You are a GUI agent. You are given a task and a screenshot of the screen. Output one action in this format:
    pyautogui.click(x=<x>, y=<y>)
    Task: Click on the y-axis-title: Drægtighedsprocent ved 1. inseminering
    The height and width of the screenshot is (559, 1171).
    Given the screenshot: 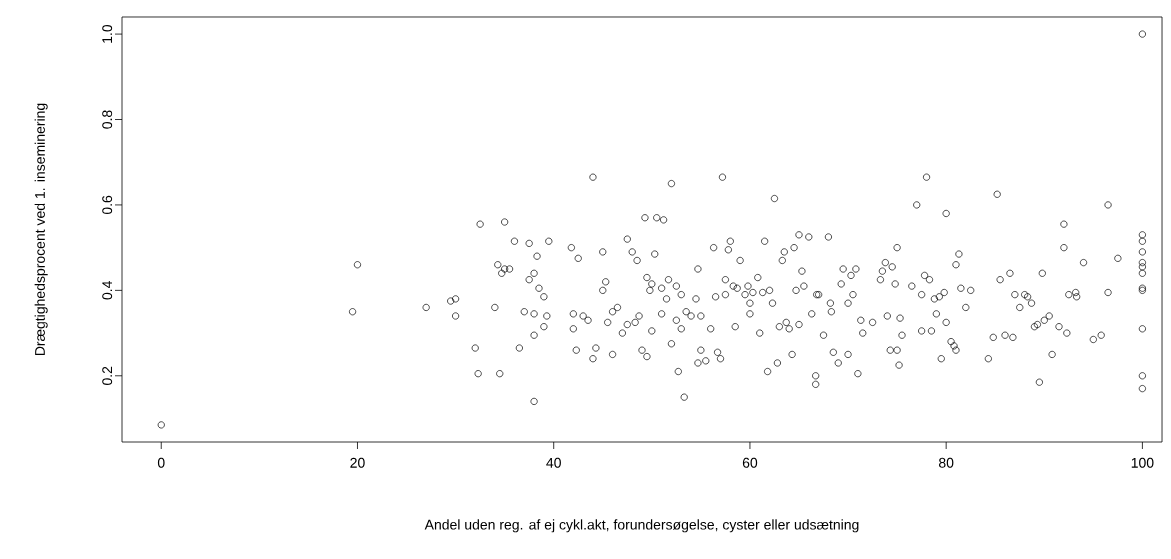 What is the action you would take?
    pyautogui.click(x=41, y=229)
    